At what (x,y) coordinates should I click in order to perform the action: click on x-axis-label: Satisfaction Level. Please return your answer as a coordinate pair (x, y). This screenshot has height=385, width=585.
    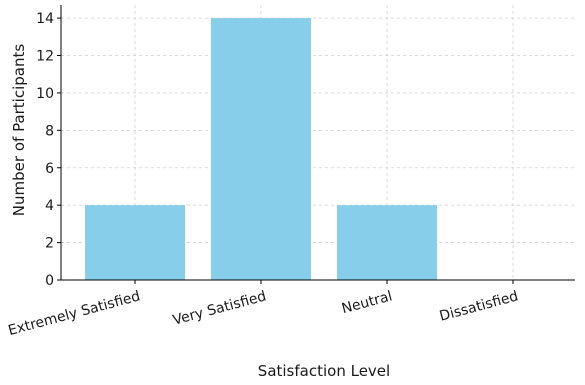
    Looking at the image, I should click on (324, 371).